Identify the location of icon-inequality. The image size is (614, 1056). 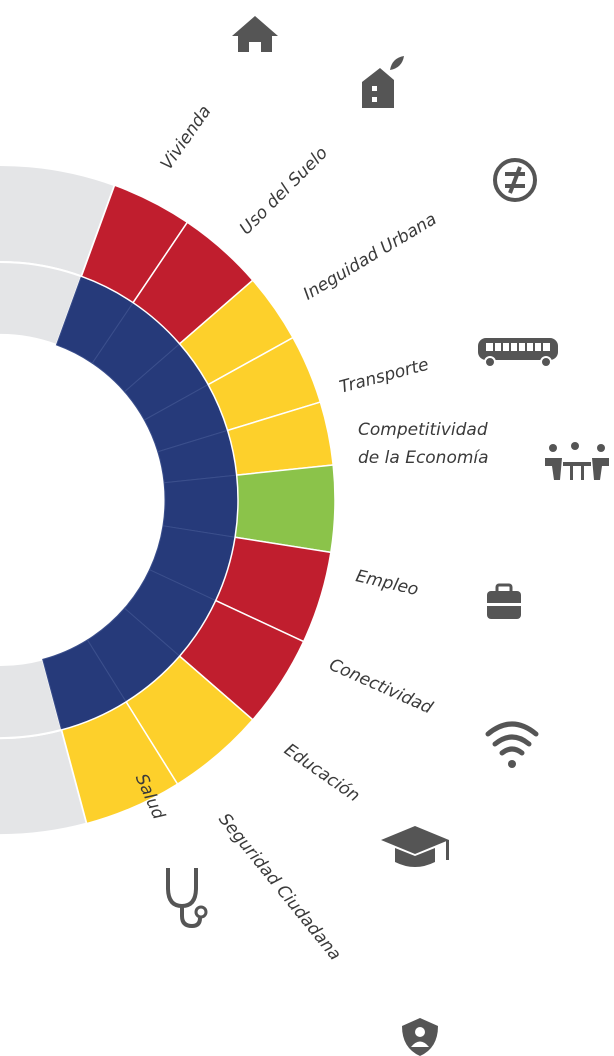
(515, 180).